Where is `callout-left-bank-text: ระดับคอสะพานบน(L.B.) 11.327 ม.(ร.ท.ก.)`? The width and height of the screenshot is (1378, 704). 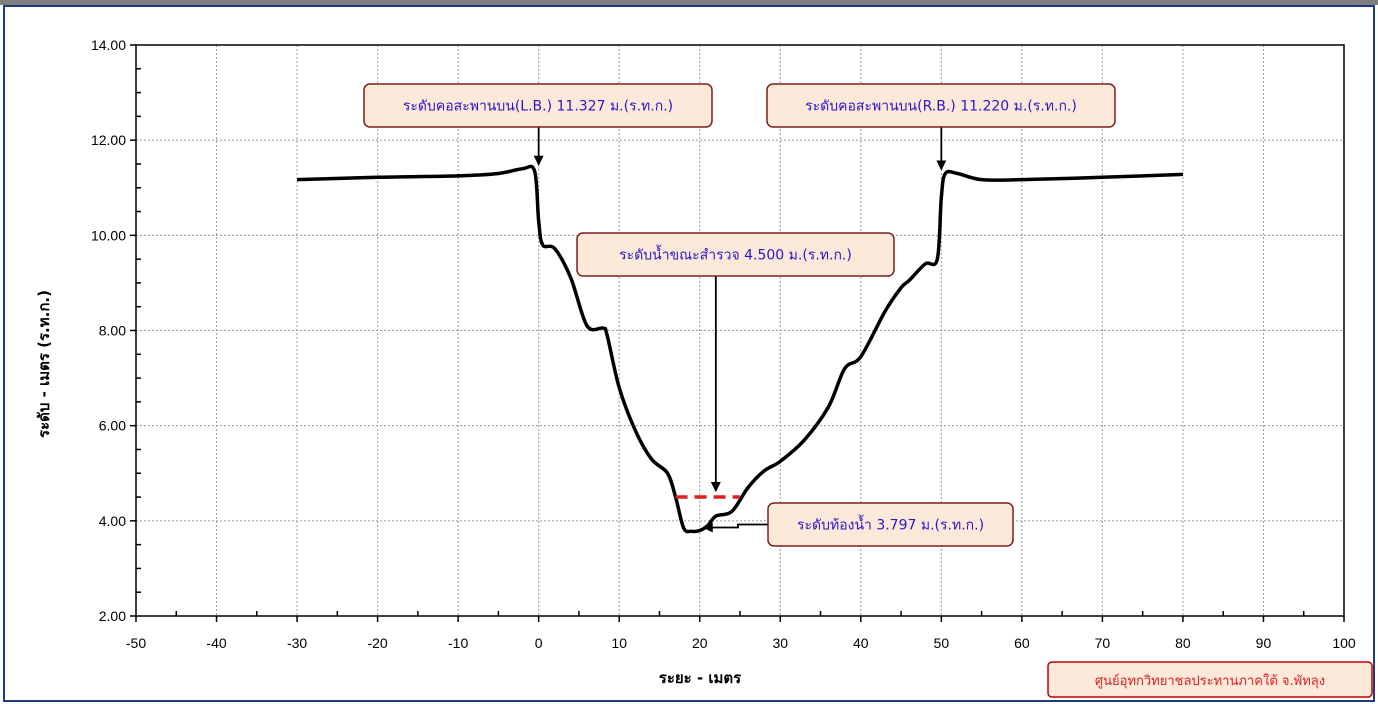 callout-left-bank-text: ระดับคอสะพานบน(L.B.) 11.327 ม.(ร.ท.ก.) is located at coordinates (538, 107).